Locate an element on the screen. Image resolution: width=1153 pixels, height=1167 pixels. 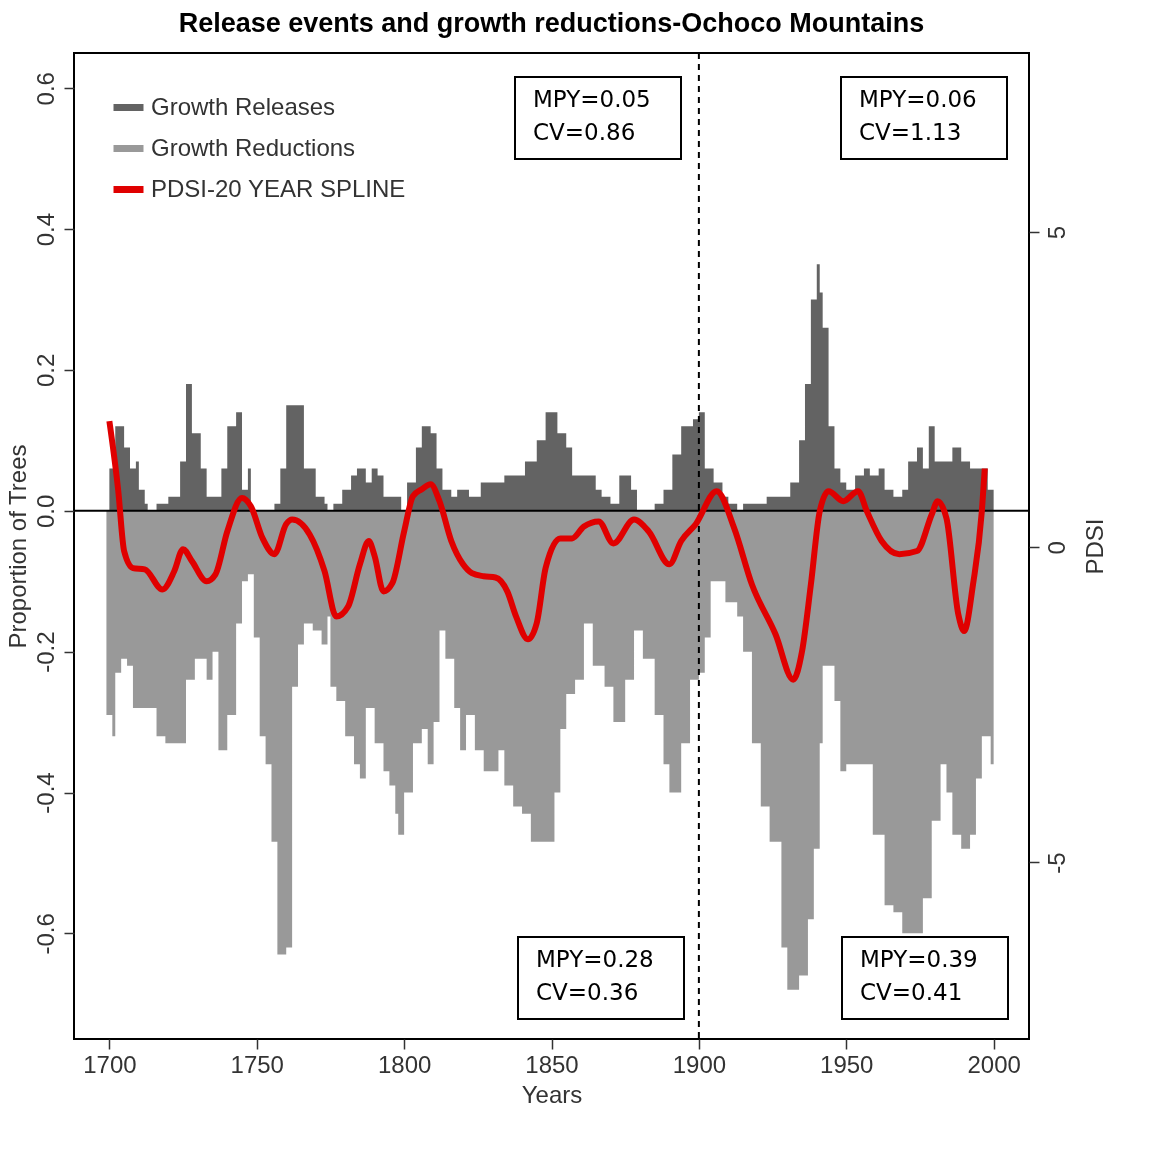
x-tick-label: 1850 is located at coordinates (552, 1064).